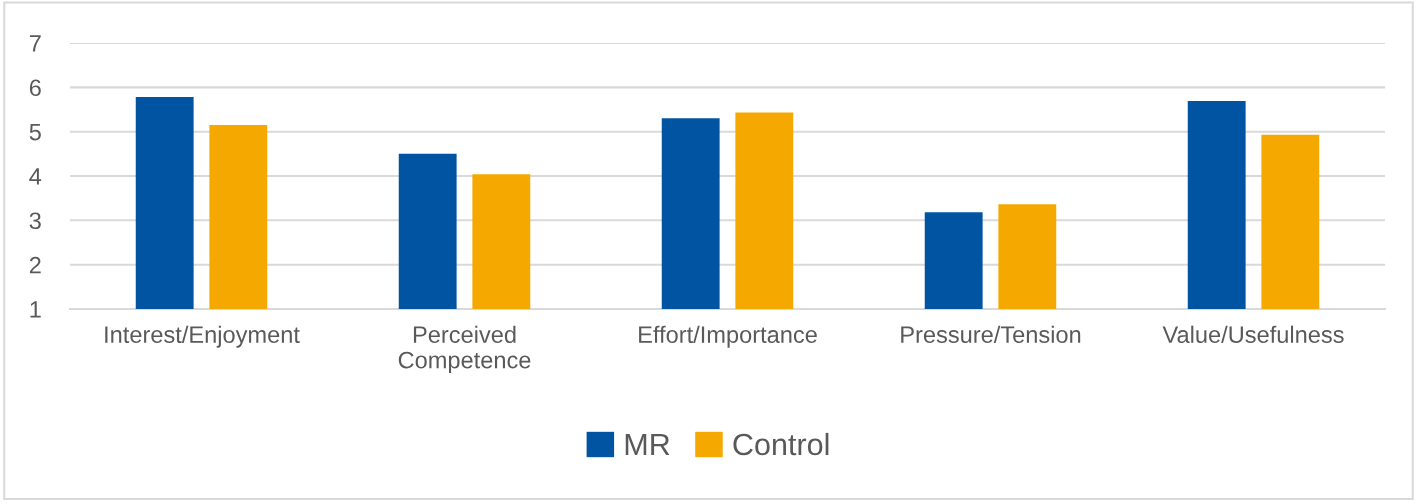 Image resolution: width=1417 pixels, height=504 pixels. What do you see at coordinates (728, 336) in the screenshot?
I see `x-tick-label: Effort/Importance` at bounding box center [728, 336].